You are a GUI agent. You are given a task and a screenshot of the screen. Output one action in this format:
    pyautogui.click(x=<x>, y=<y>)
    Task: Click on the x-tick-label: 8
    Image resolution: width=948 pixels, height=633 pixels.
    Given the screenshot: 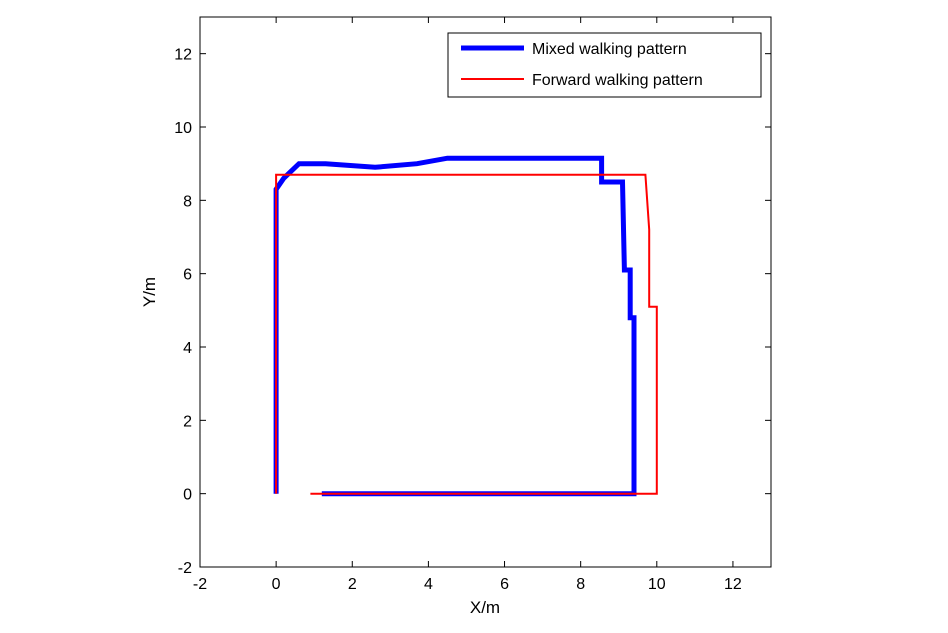 What is the action you would take?
    pyautogui.click(x=580, y=584)
    